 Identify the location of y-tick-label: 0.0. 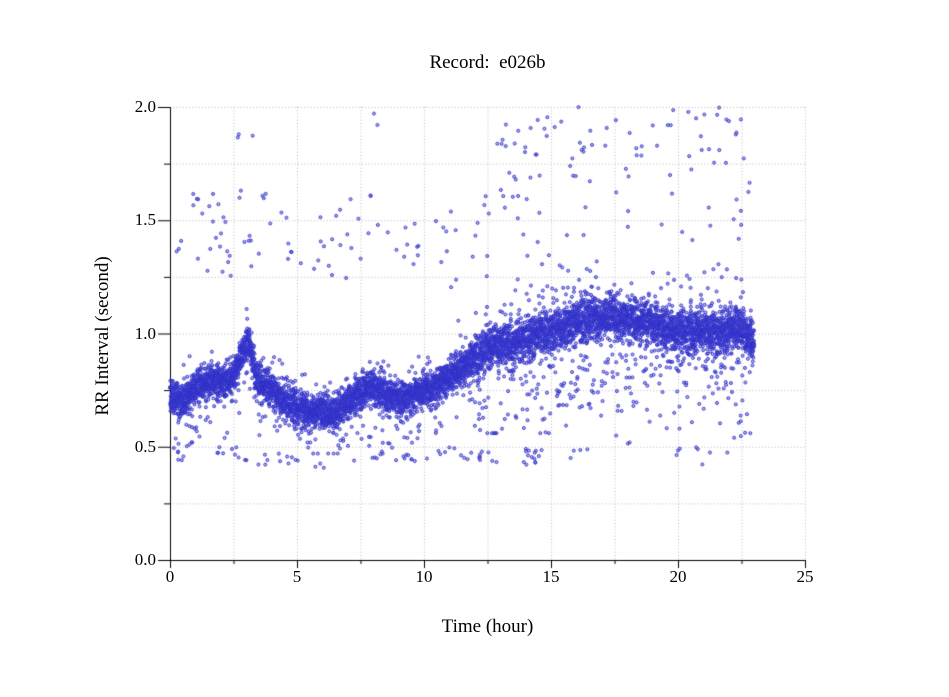
(145, 559).